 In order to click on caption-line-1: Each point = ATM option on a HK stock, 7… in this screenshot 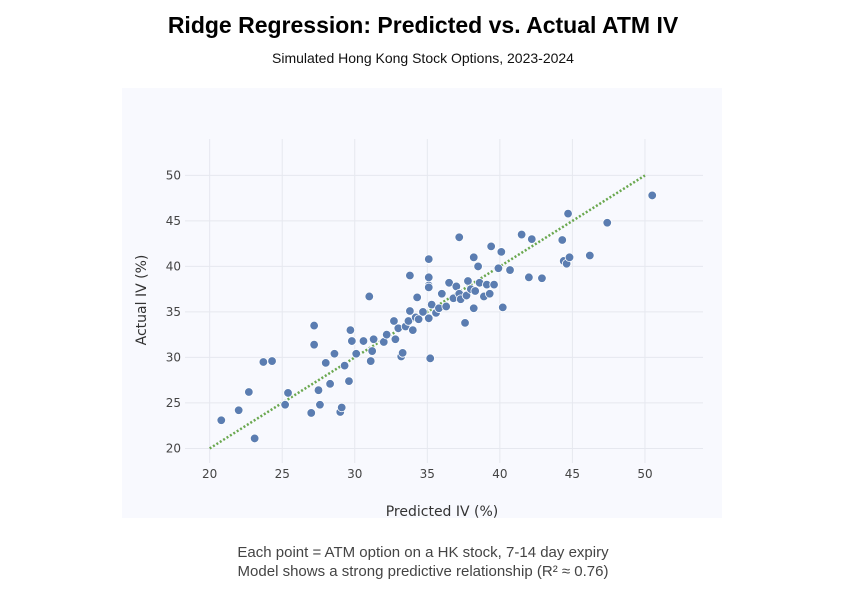, I will do `click(423, 552)`.